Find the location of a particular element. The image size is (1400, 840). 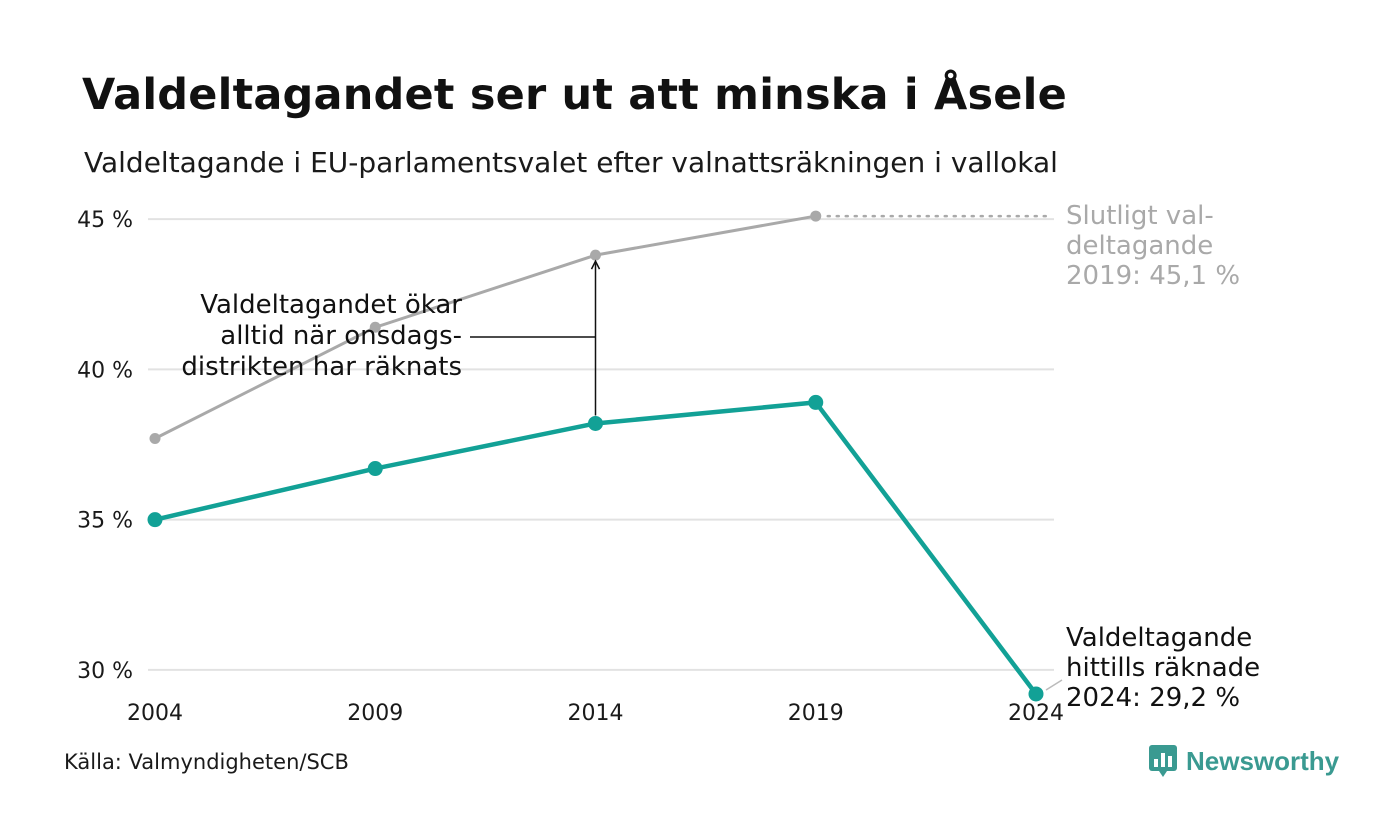

final-label-line: deltagande is located at coordinates (1139, 246).